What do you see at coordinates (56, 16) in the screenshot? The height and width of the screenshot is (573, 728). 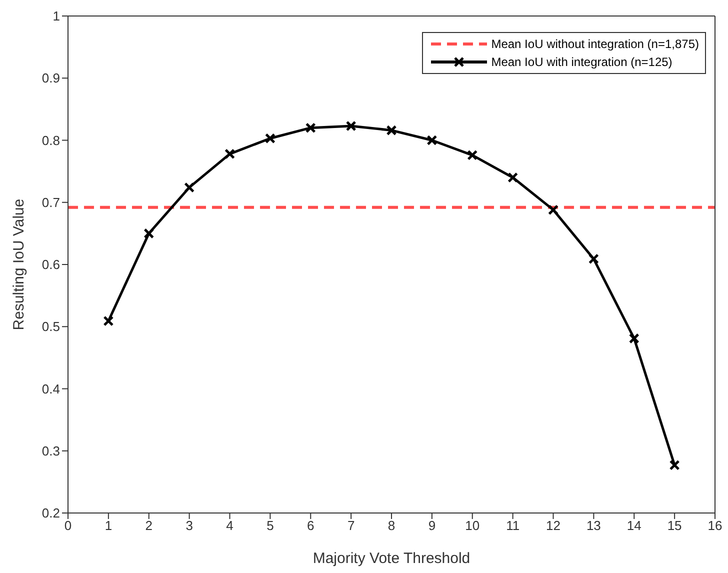 I see `y-tick-label: 1` at bounding box center [56, 16].